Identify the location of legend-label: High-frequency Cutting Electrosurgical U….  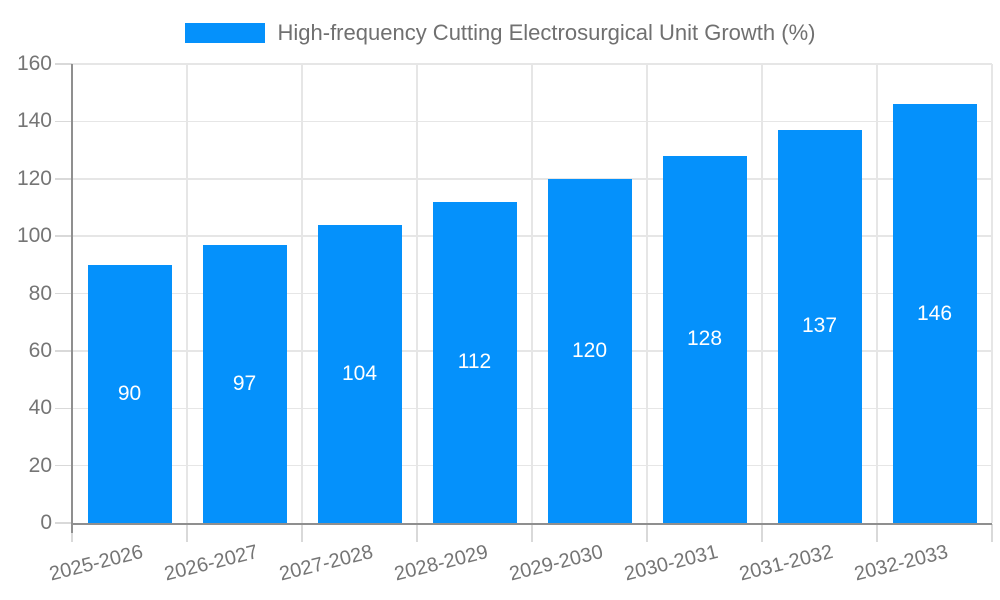
(546, 32).